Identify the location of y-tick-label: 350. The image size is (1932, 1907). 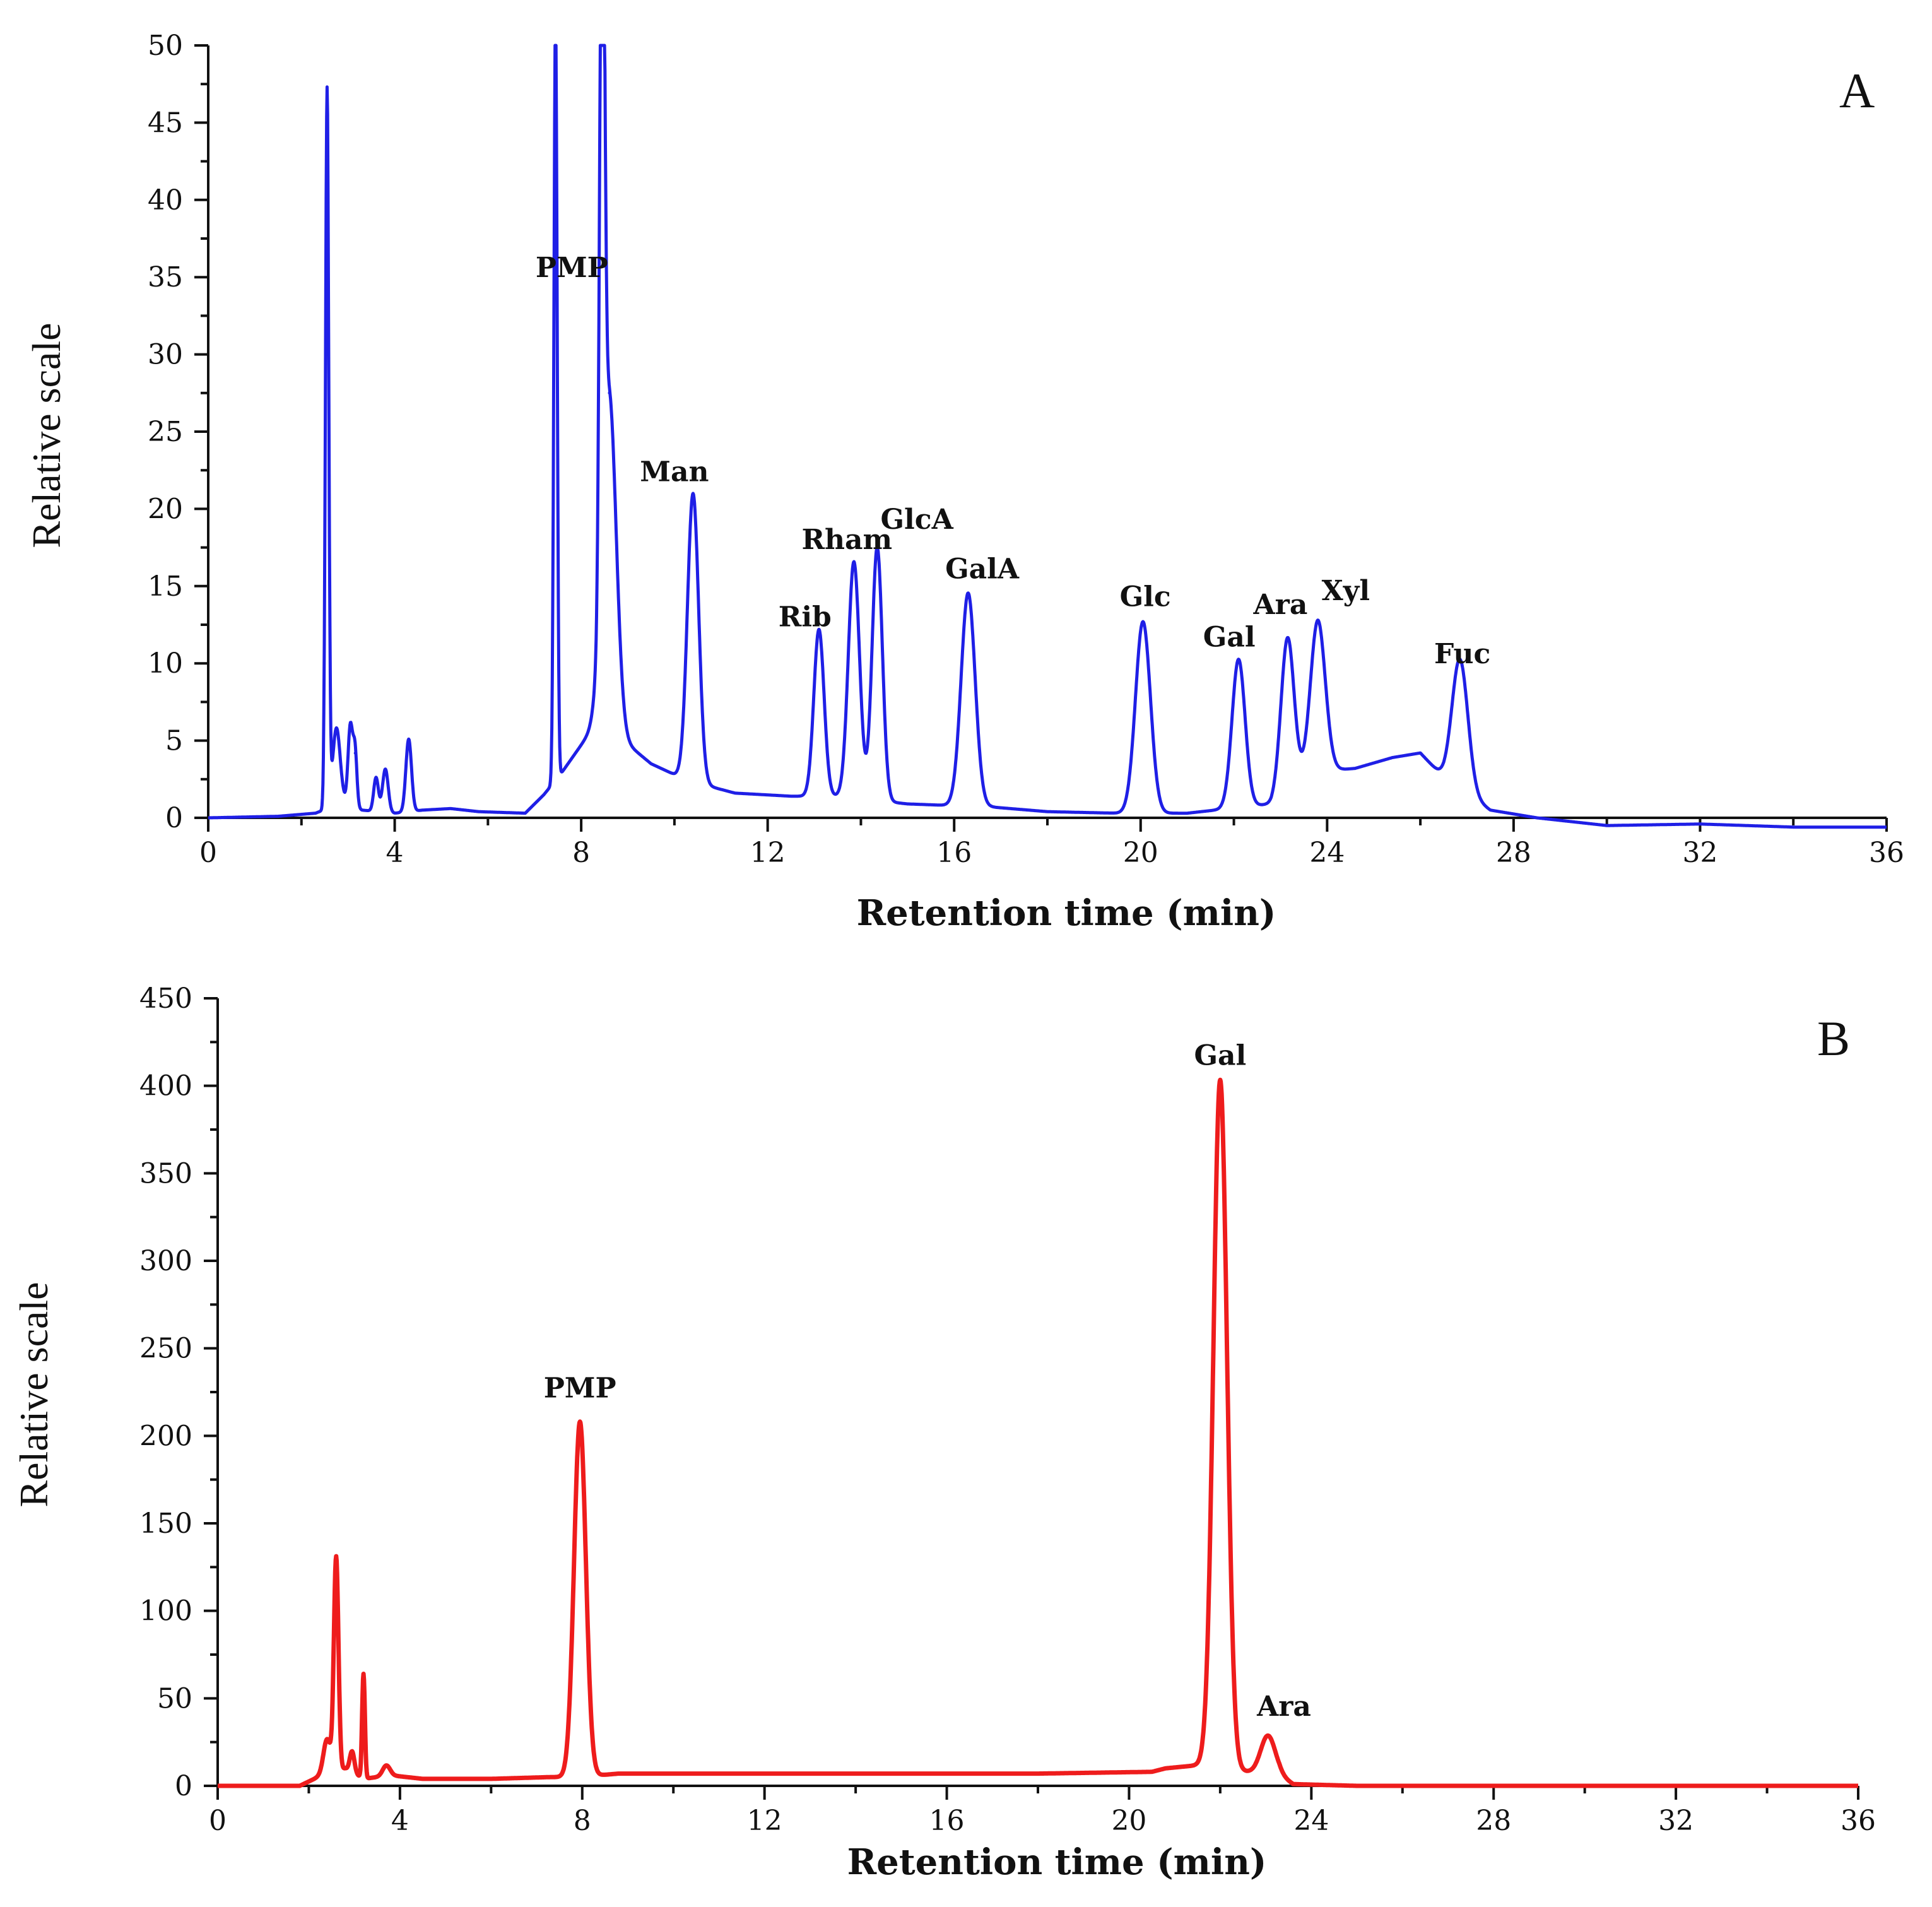
(165, 1173).